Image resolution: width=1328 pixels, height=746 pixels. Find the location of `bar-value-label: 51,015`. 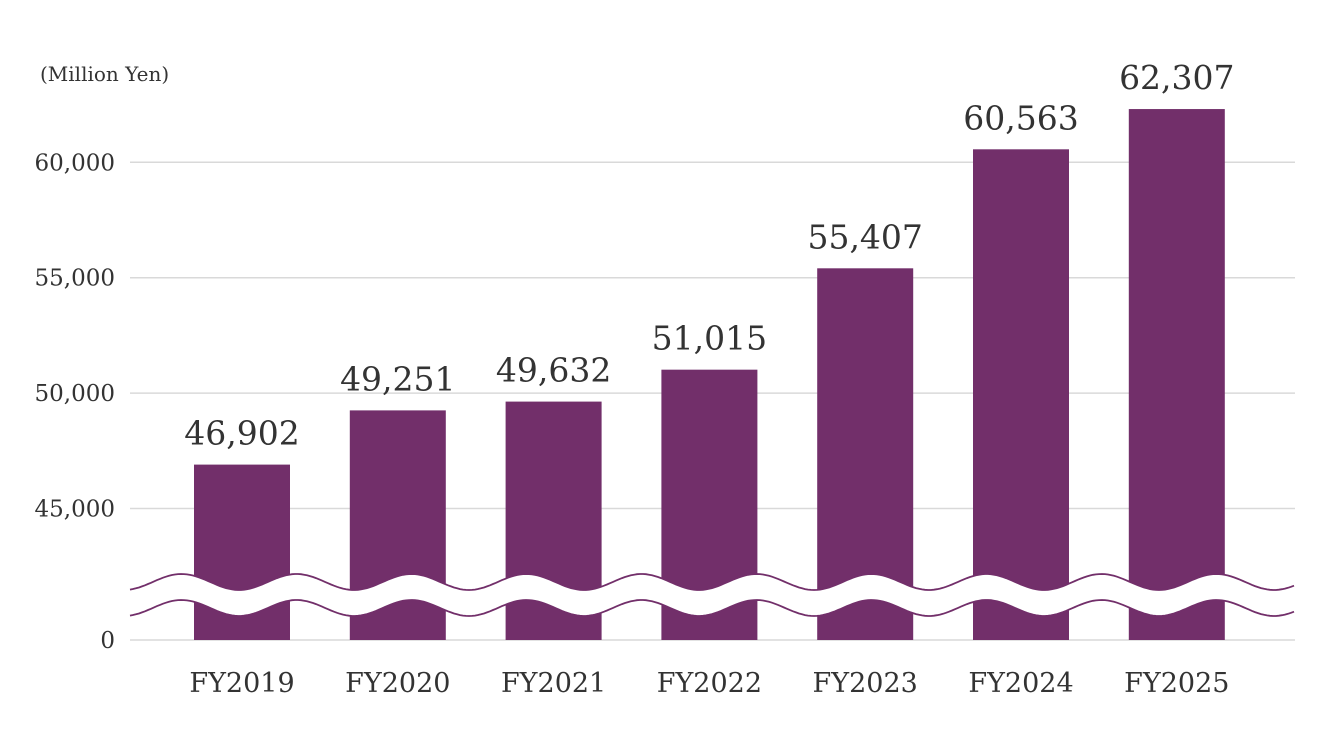

bar-value-label: 51,015 is located at coordinates (709, 338).